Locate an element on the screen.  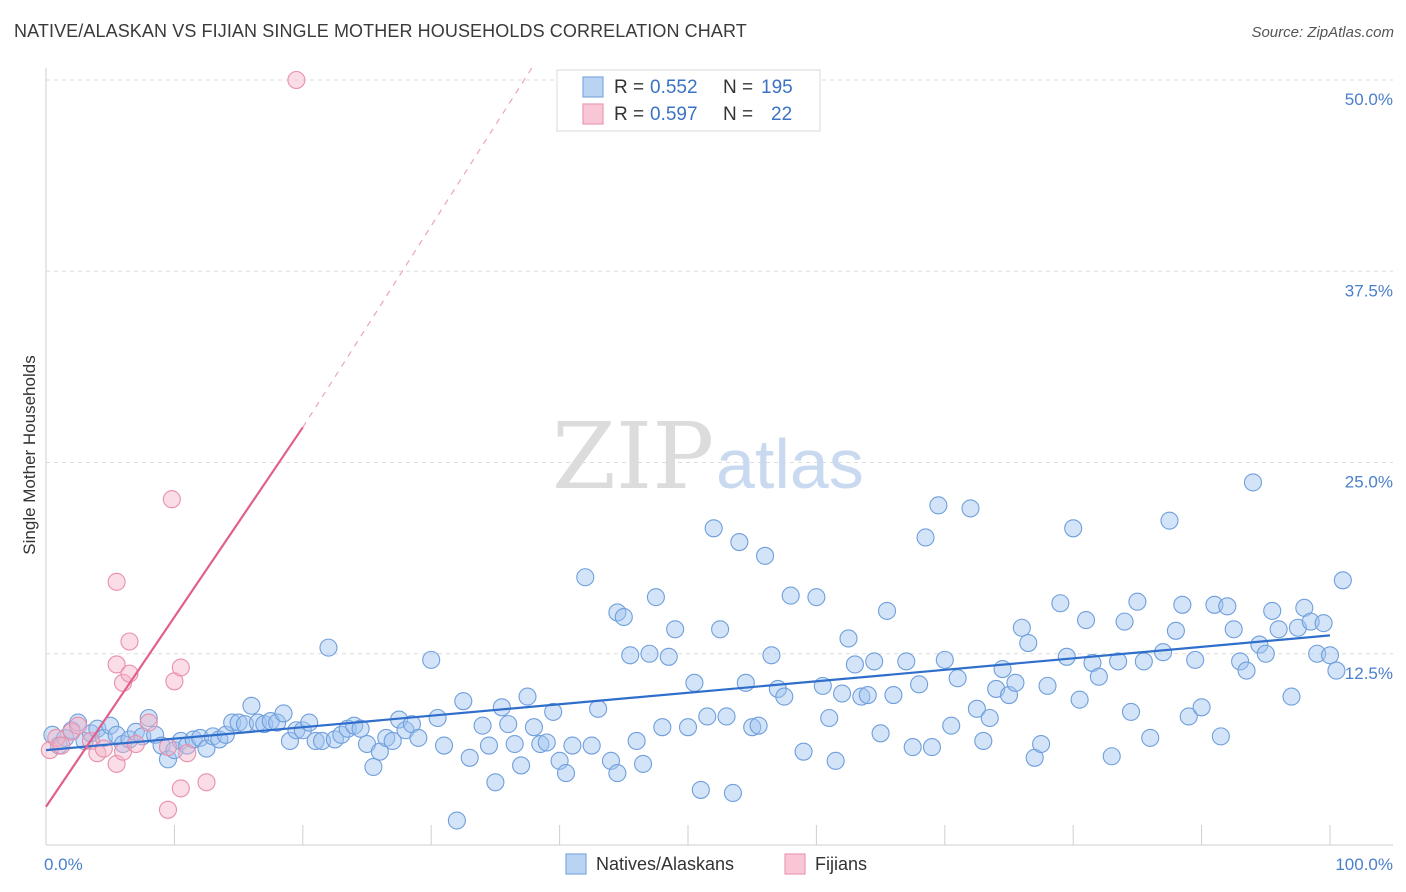
y-tick-labels: 12.5% 25.0% 37.5% 50.0% is located at coordinates (1369, 386).